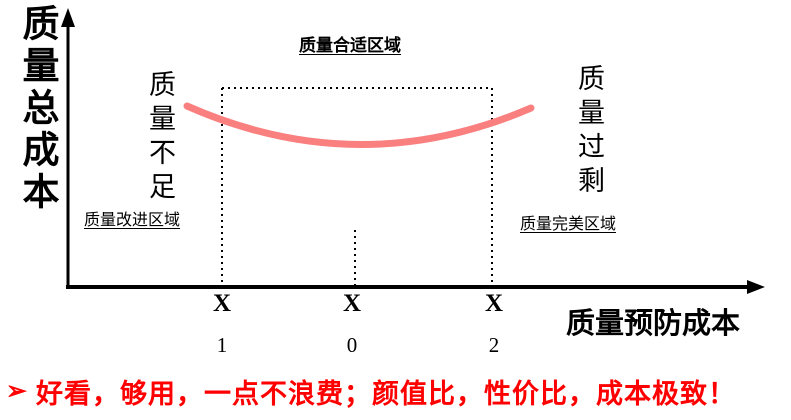 The width and height of the screenshot is (791, 420). I want to click on slogan-line: ➢ 好看，够用，一点不浪费；颜值比，性价比，成本极致！, so click(397, 391).